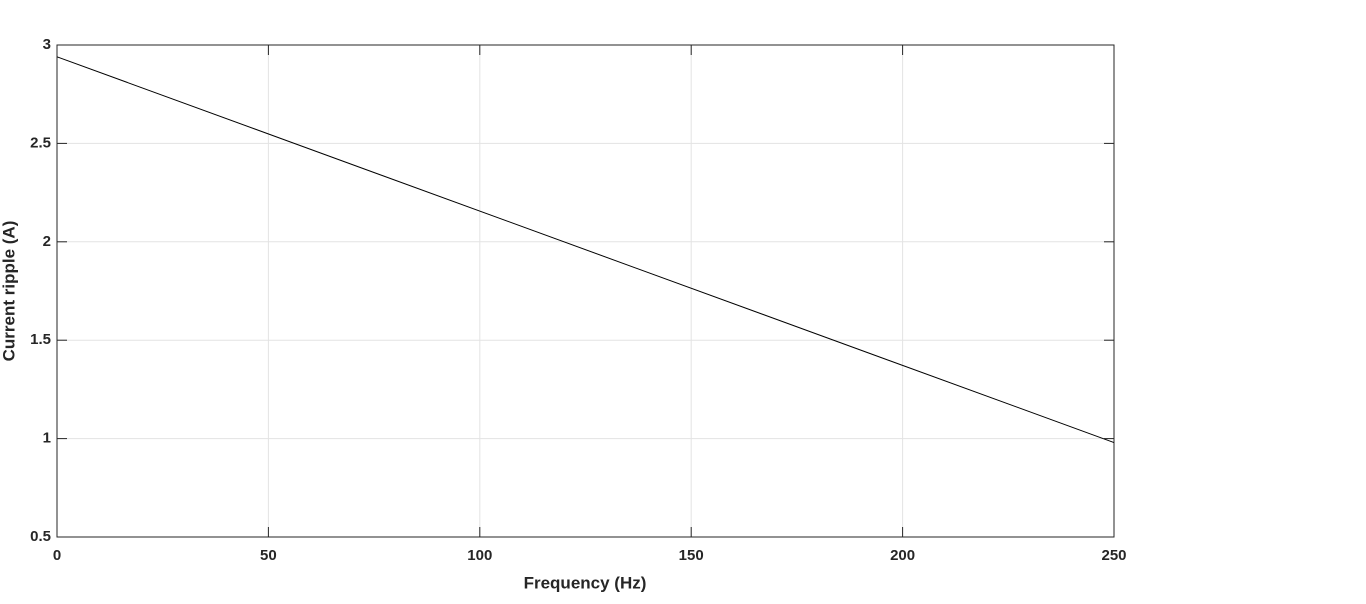 The image size is (1366, 604). I want to click on y-tick-label: 1, so click(47, 438).